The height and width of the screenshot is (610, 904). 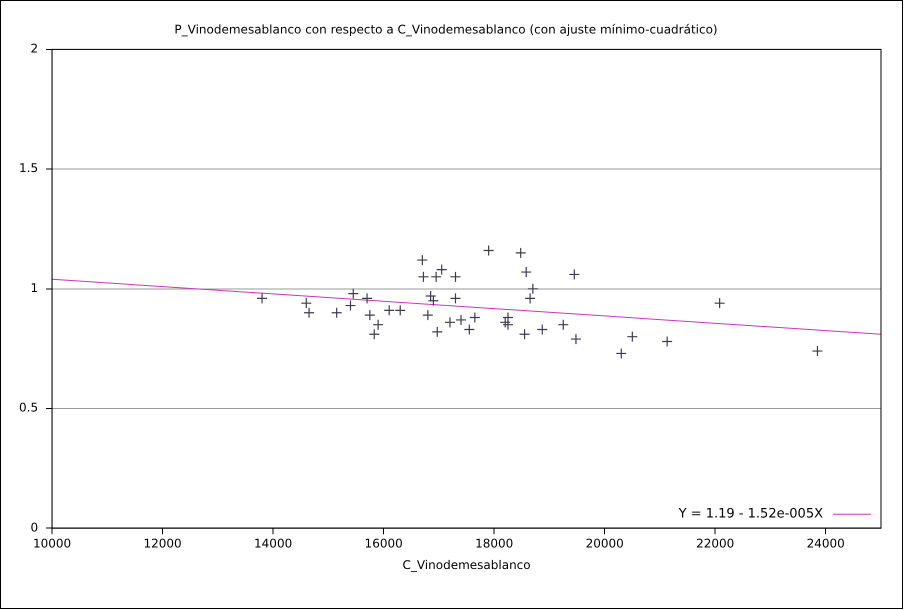 What do you see at coordinates (825, 543) in the screenshot?
I see `x-tick-label: 24000` at bounding box center [825, 543].